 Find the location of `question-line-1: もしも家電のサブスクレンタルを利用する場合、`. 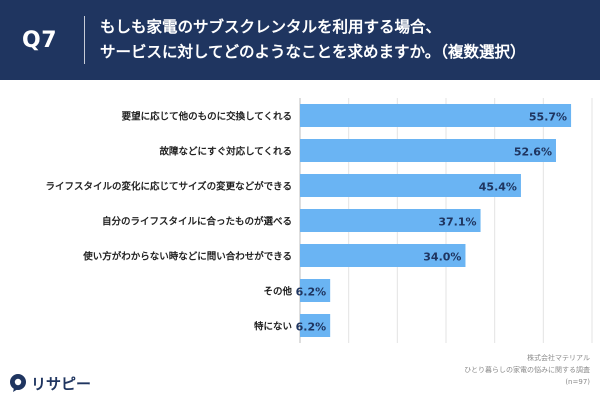

question-line-1: もしも家電のサブスクレンタルを利用する場合、 is located at coordinates (271, 27).